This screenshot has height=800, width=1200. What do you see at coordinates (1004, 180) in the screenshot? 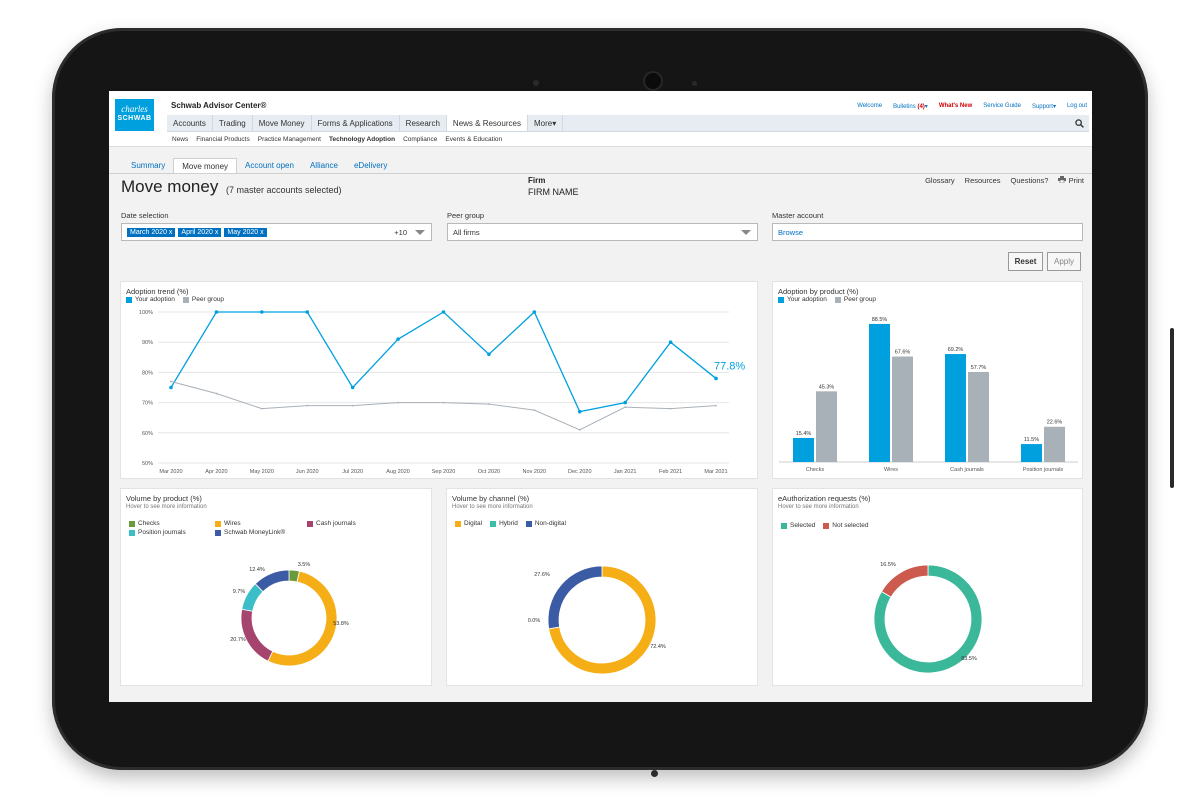
I see `page-links: Glossary Resources Questions? Print` at bounding box center [1004, 180].